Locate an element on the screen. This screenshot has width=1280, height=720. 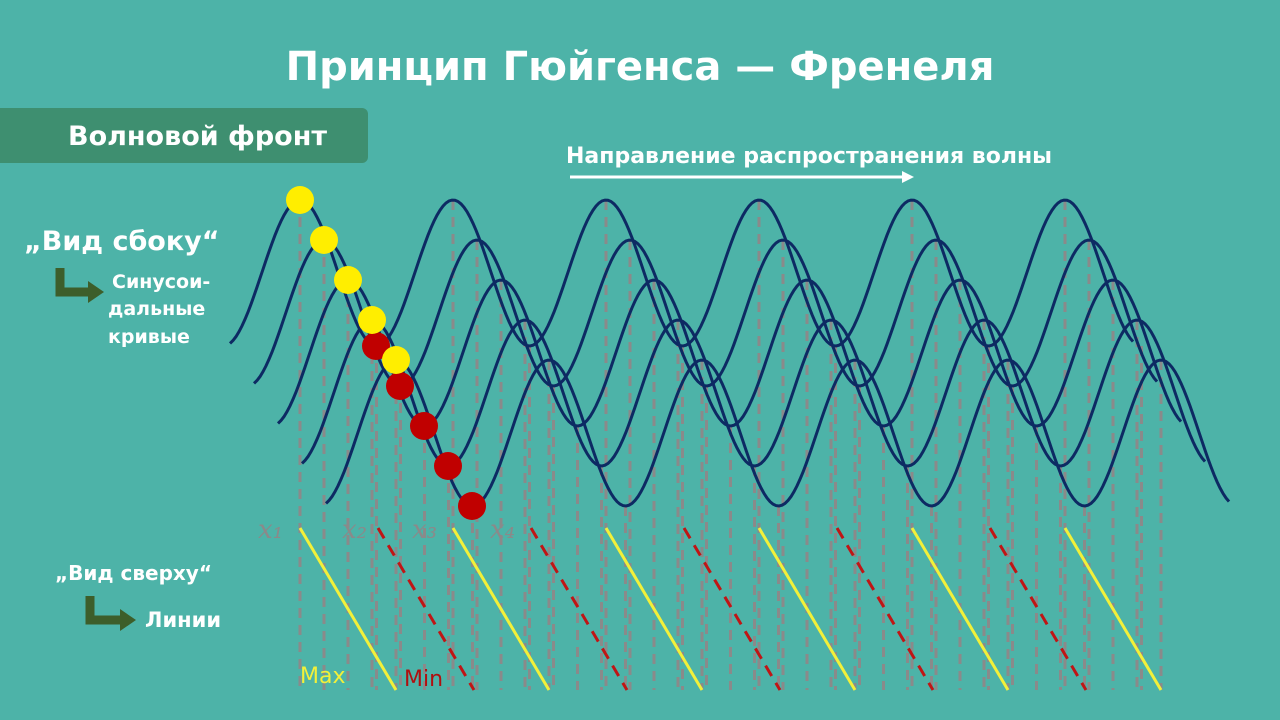
title: Принцип Гюйгенса — Френеля is located at coordinates (640, 67).